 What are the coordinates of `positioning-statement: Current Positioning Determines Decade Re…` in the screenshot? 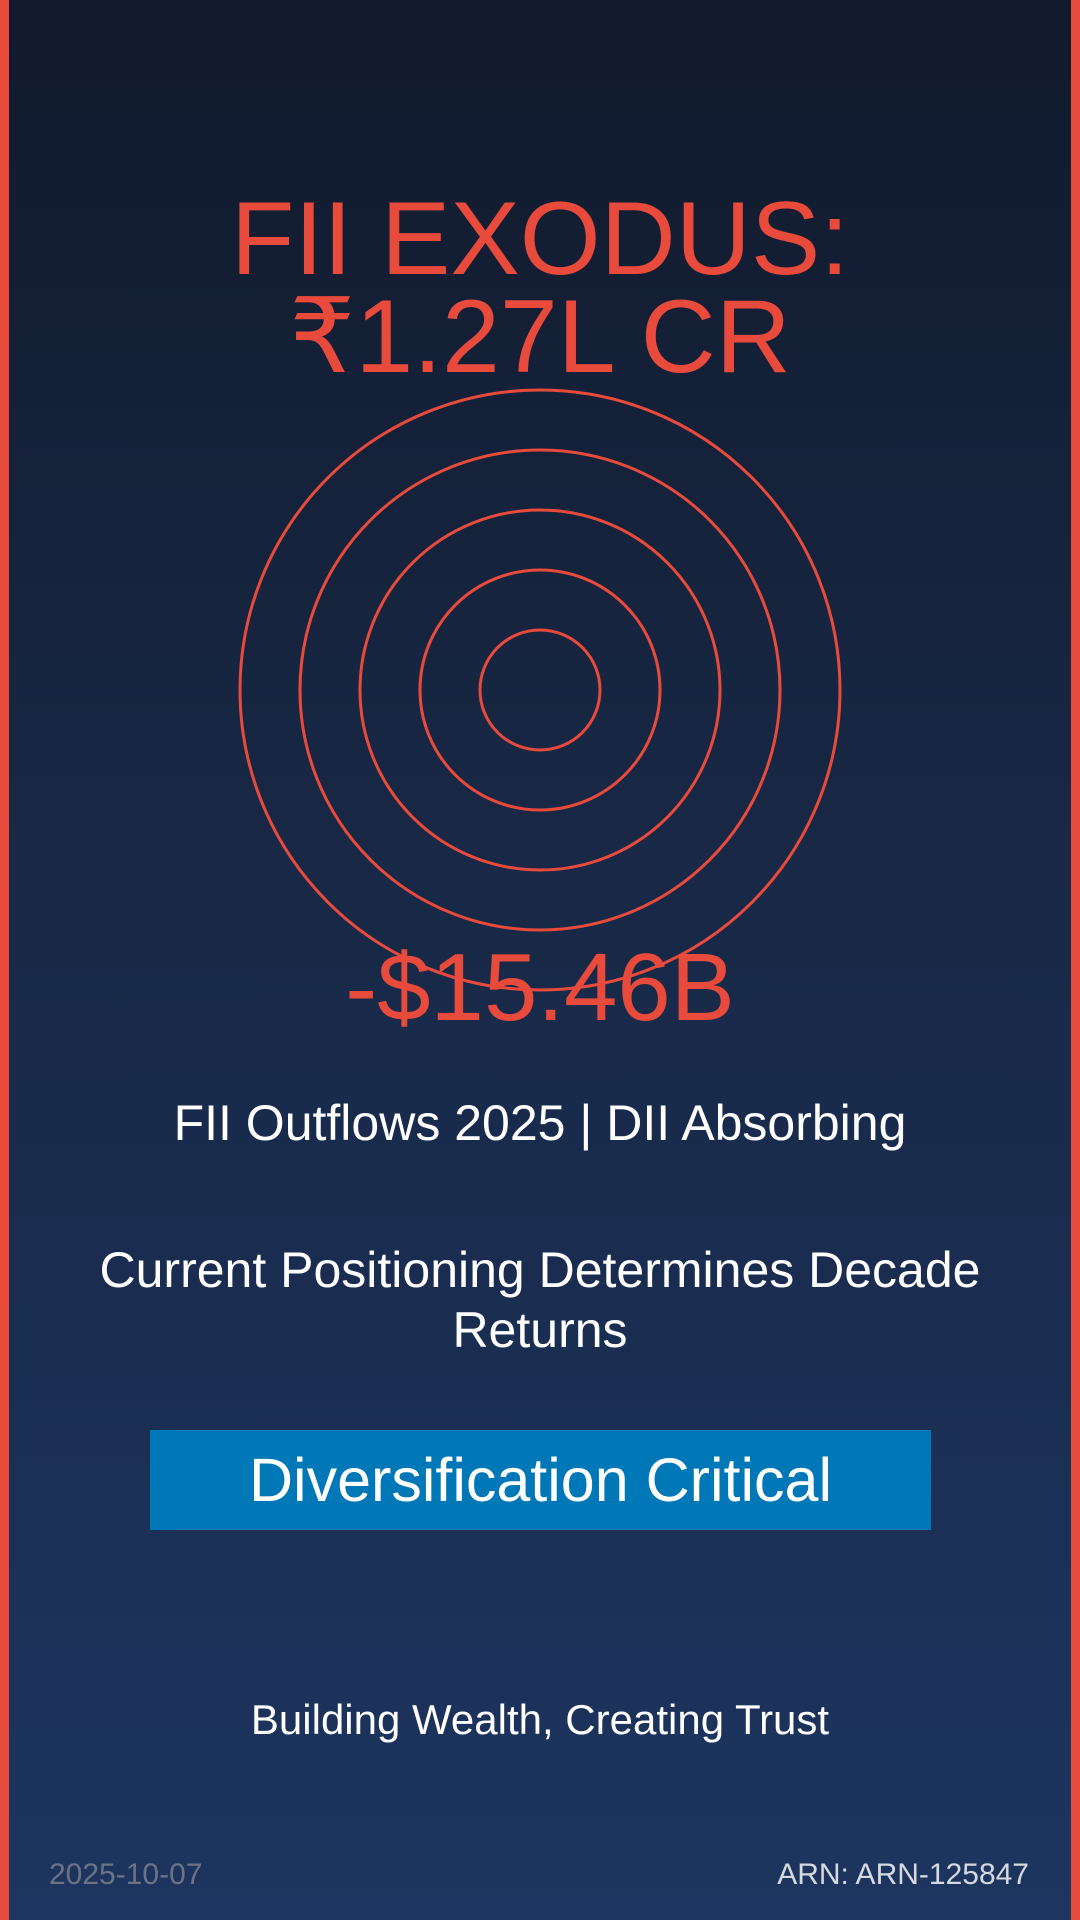 It's located at (540, 1300).